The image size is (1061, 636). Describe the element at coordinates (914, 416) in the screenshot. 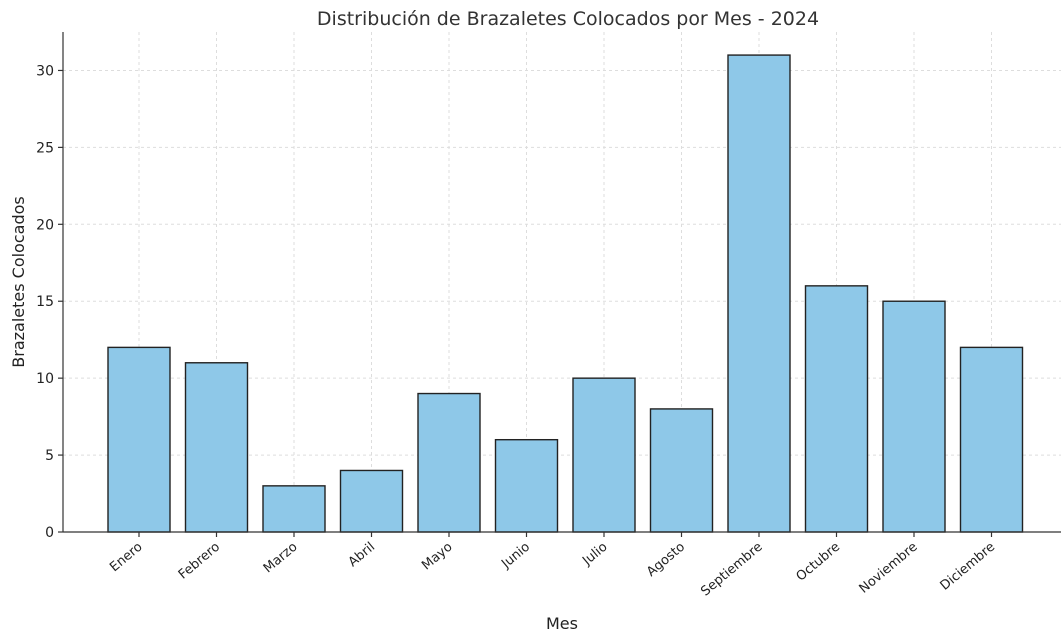

I see `bar-noviembre` at that location.